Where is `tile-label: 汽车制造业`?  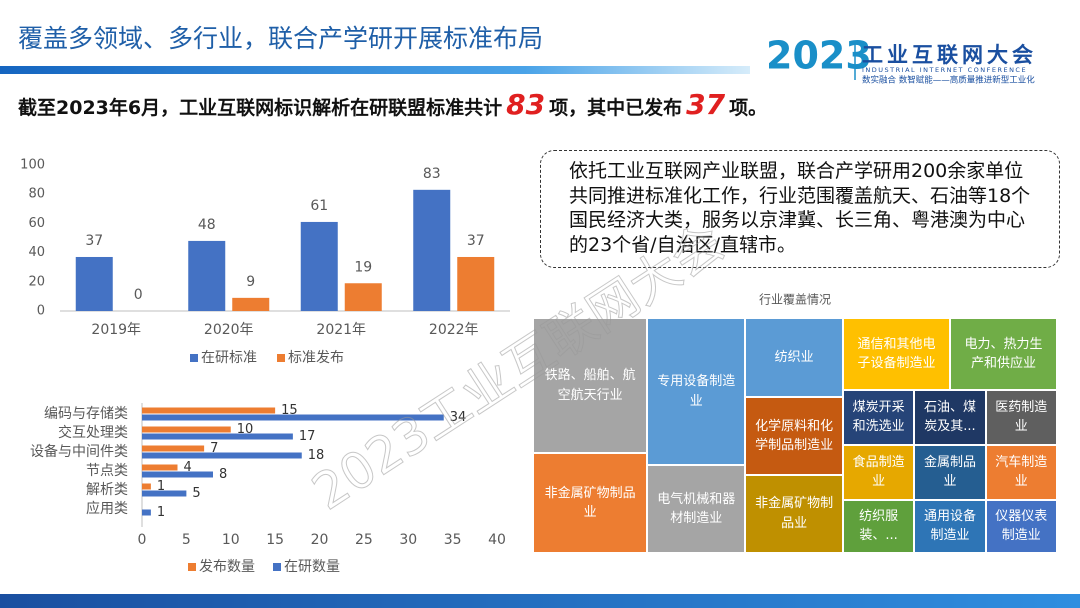 tile-label: 汽车制造业 is located at coordinates (1021, 472).